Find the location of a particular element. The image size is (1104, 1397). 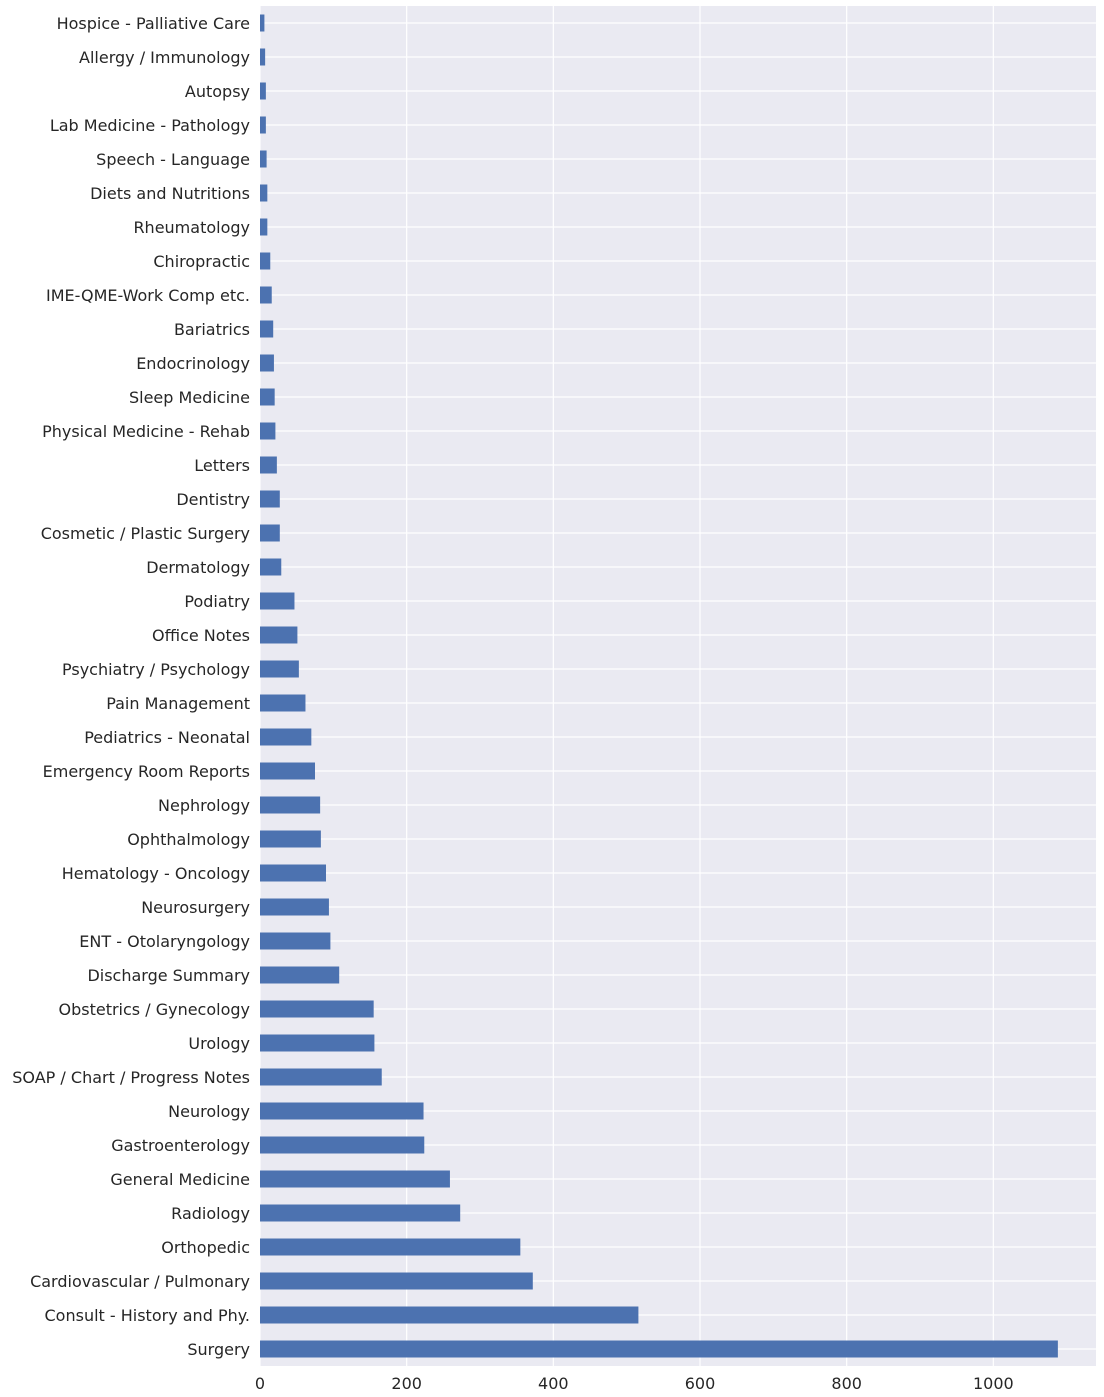

y-tick-label: Podiatry is located at coordinates (217, 601).